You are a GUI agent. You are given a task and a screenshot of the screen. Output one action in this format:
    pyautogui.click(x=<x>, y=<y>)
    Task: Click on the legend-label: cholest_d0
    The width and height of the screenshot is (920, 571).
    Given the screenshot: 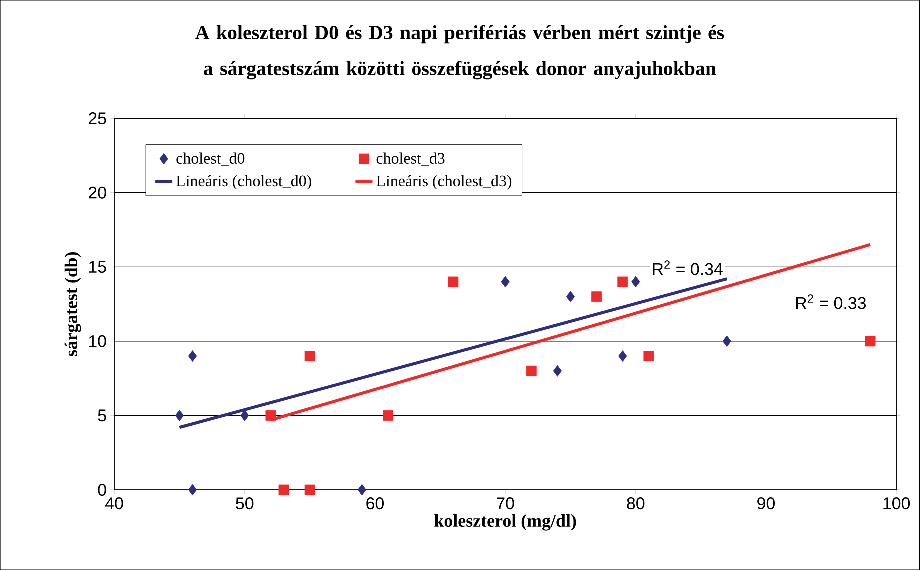 What is the action you would take?
    pyautogui.click(x=210, y=159)
    